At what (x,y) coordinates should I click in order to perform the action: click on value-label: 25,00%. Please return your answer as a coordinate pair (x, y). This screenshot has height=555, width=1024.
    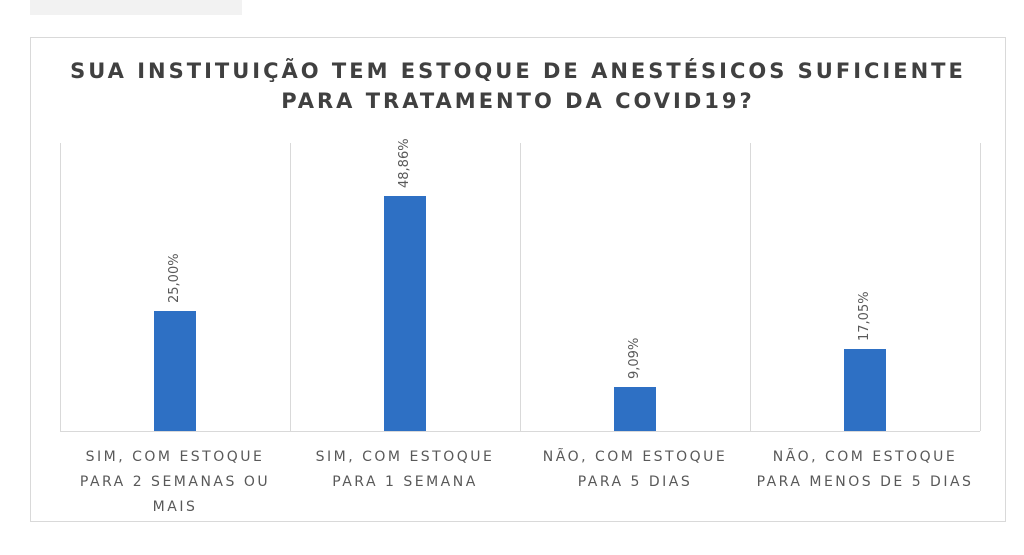
    Looking at the image, I should click on (174, 278).